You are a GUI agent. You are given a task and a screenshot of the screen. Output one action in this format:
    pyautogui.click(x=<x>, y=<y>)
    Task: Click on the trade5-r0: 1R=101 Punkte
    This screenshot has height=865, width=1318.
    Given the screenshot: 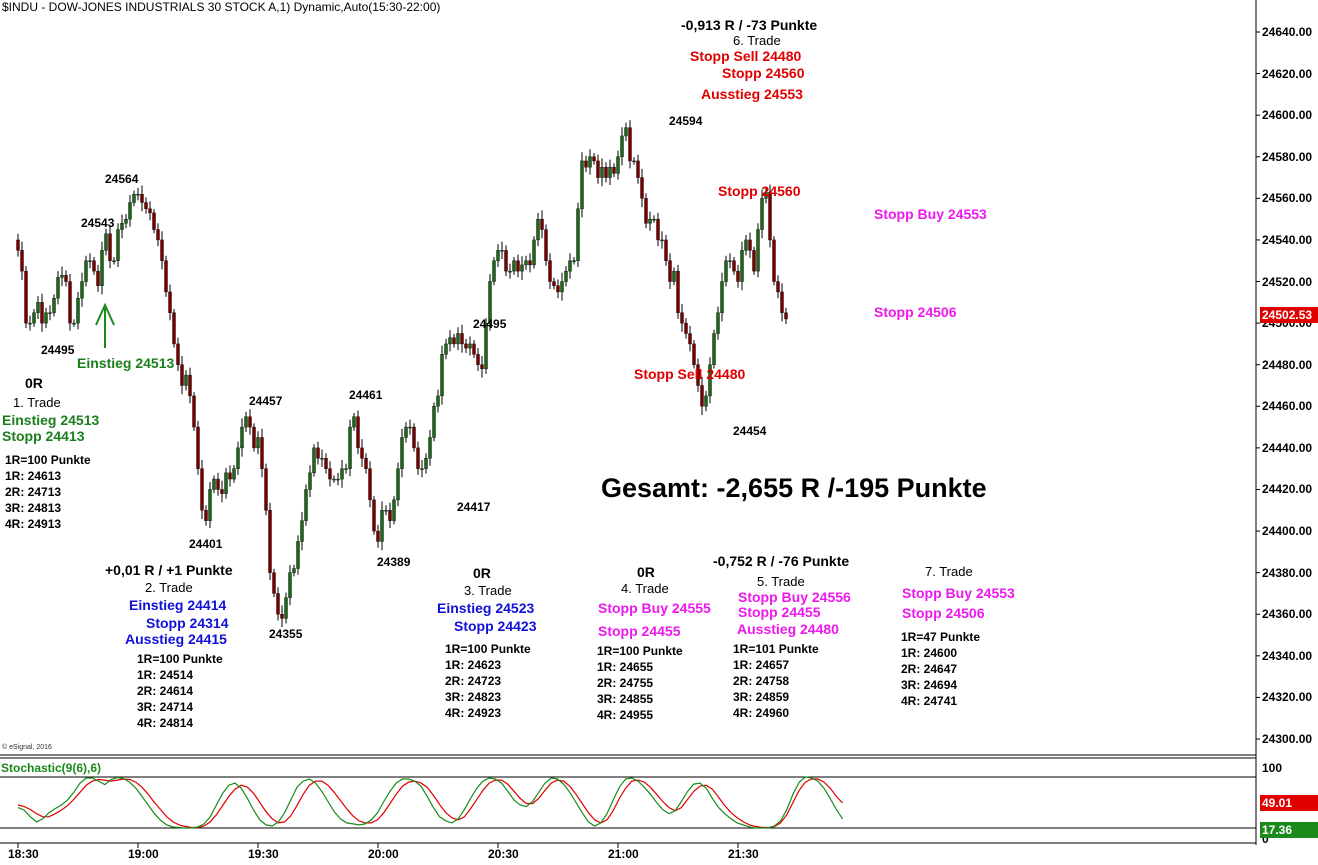 What is the action you would take?
    pyautogui.click(x=776, y=649)
    